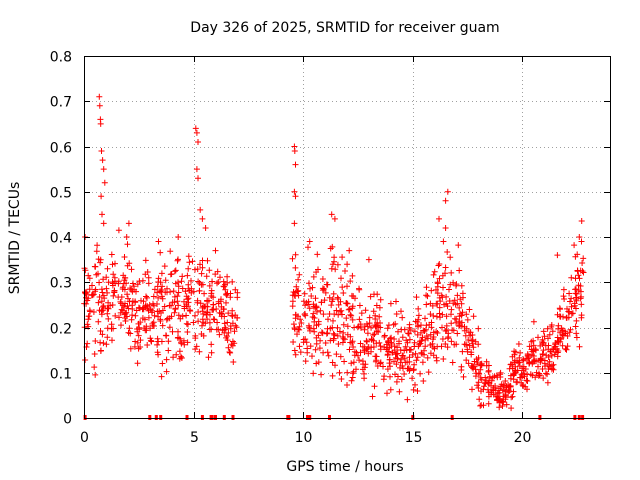 The image size is (640, 480). What do you see at coordinates (304, 438) in the screenshot?
I see `x-tick-label: 10` at bounding box center [304, 438].